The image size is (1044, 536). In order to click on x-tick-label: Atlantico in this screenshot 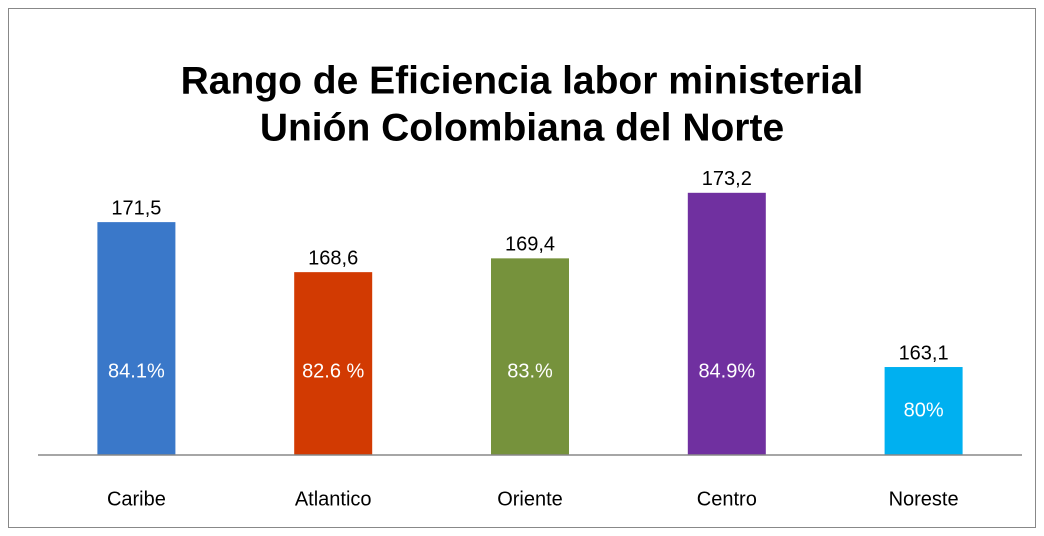, I will do `click(333, 499)`.